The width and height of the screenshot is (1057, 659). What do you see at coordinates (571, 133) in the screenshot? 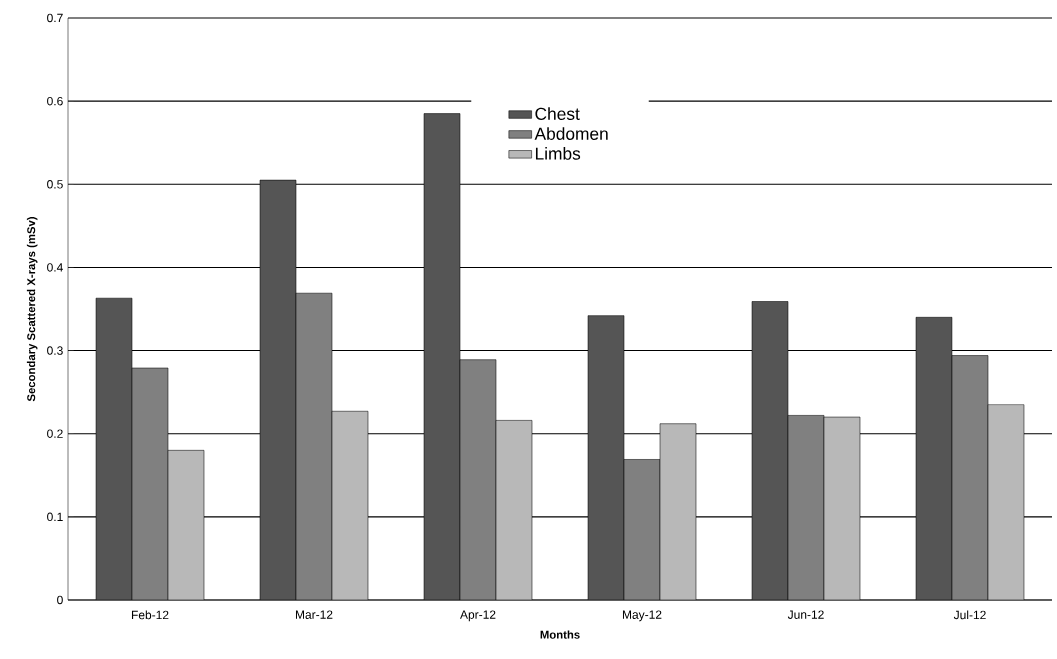
I see `legend-label: Abdomen` at bounding box center [571, 133].